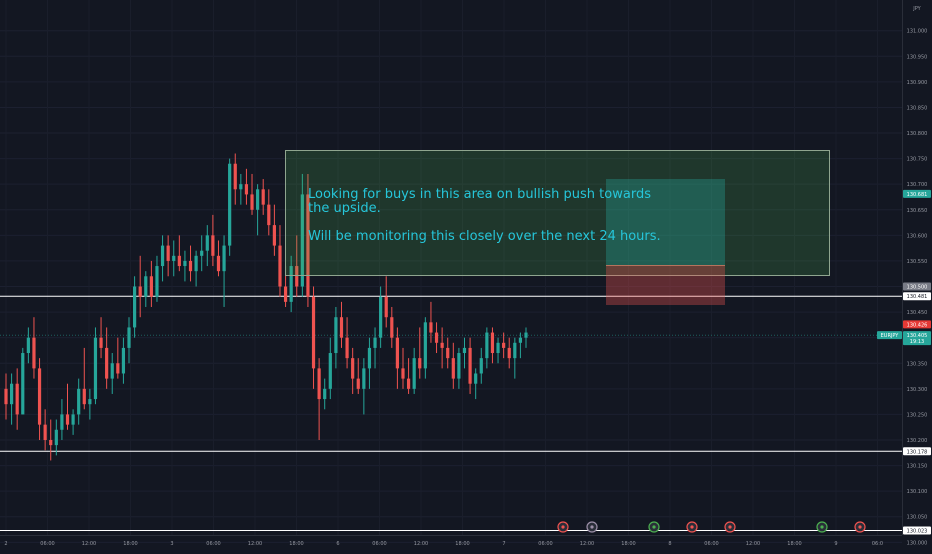  I want to click on symbol-tag-bg, so click(889, 335).